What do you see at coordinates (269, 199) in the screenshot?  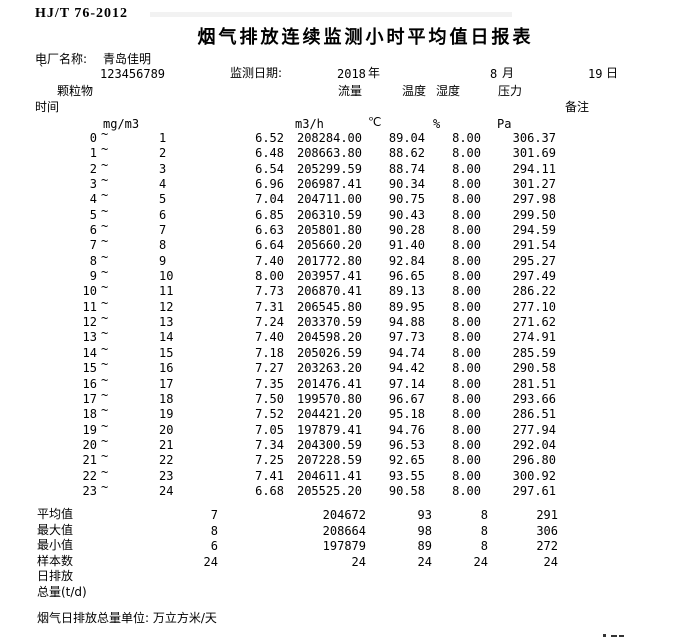 I see `pm-value: 7.04` at bounding box center [269, 199].